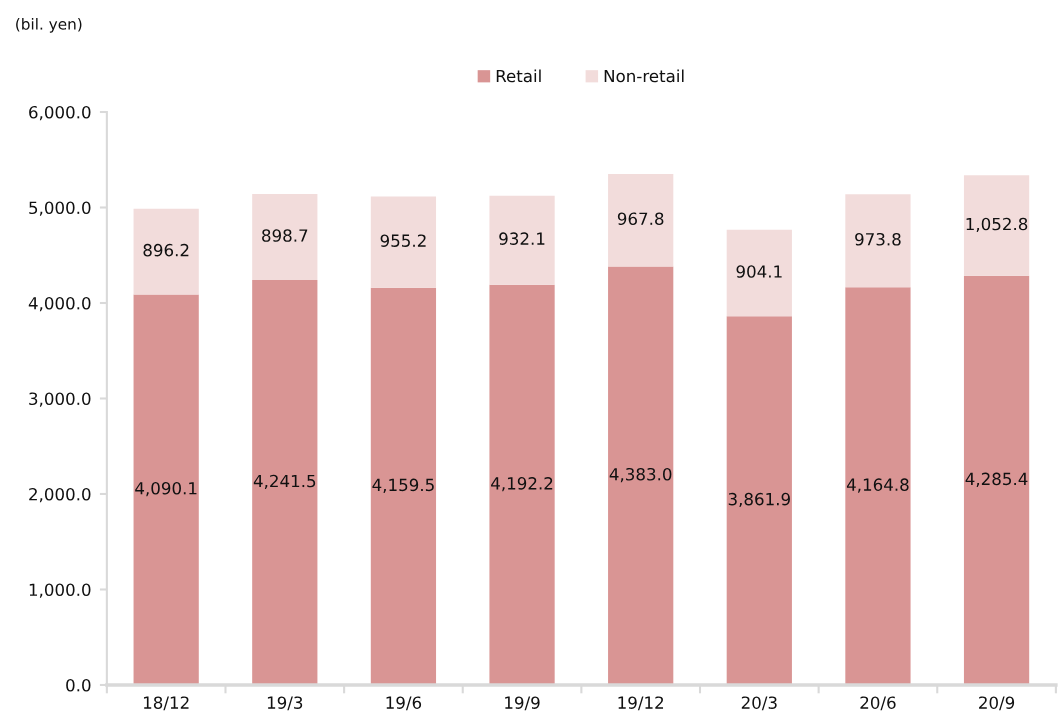 The height and width of the screenshot is (718, 1058). Describe the element at coordinates (644, 76) in the screenshot. I see `legend-label: Non-retail` at that location.